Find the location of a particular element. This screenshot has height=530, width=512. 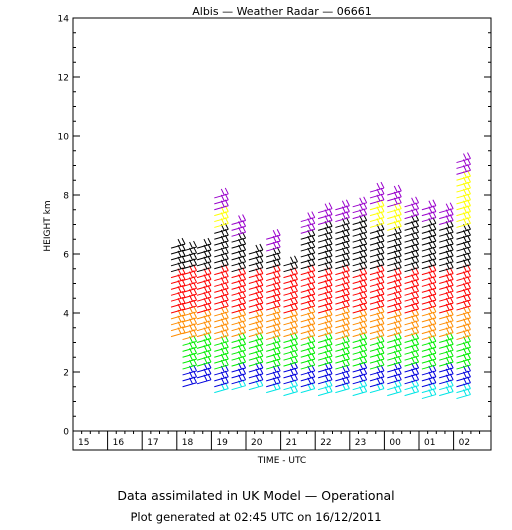

time-axis-band is located at coordinates (282, 440).